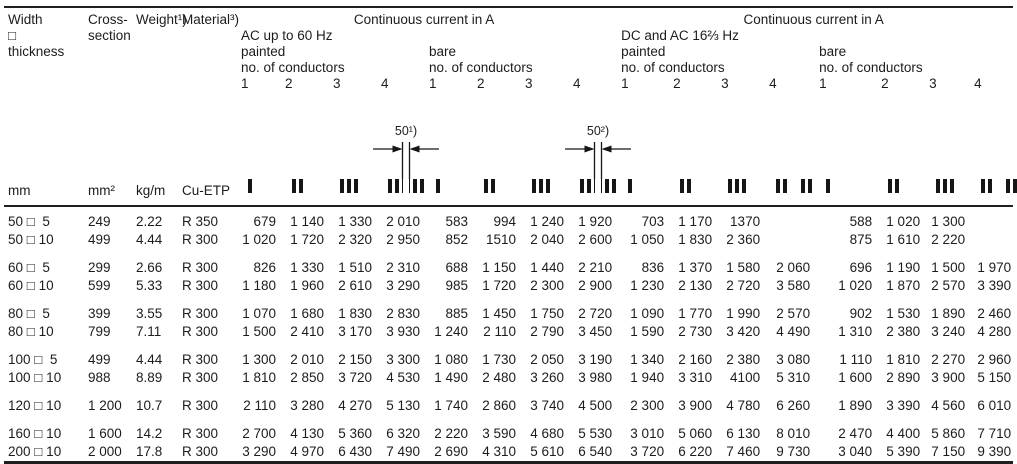 This screenshot has width=1017, height=464. I want to click on dc-painted-value-4: 8 010, so click(793, 433).